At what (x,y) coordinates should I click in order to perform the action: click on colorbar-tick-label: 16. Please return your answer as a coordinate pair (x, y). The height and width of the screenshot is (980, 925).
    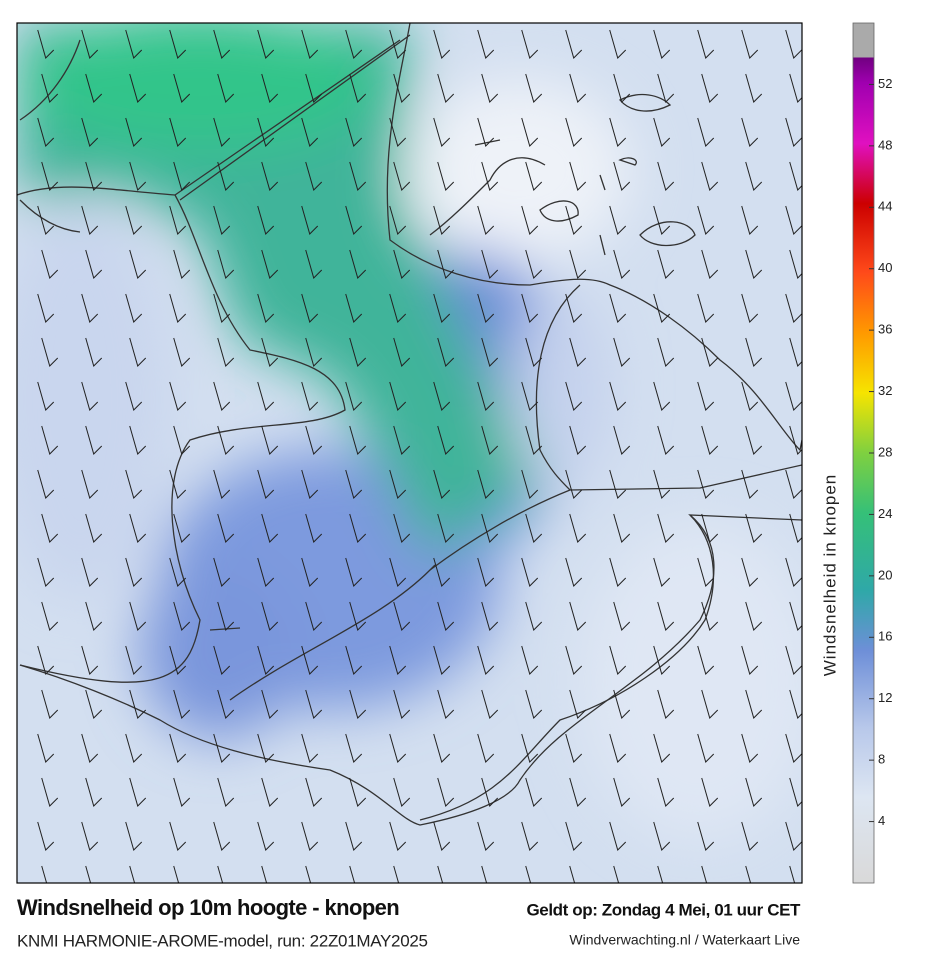
    Looking at the image, I should click on (885, 636).